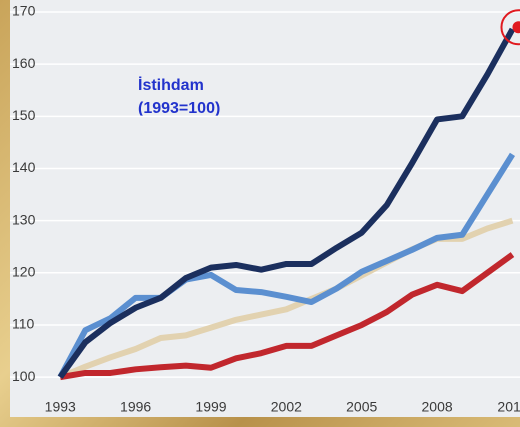  Describe the element at coordinates (437, 407) in the screenshot. I see `x-tick-label: 2008` at that location.